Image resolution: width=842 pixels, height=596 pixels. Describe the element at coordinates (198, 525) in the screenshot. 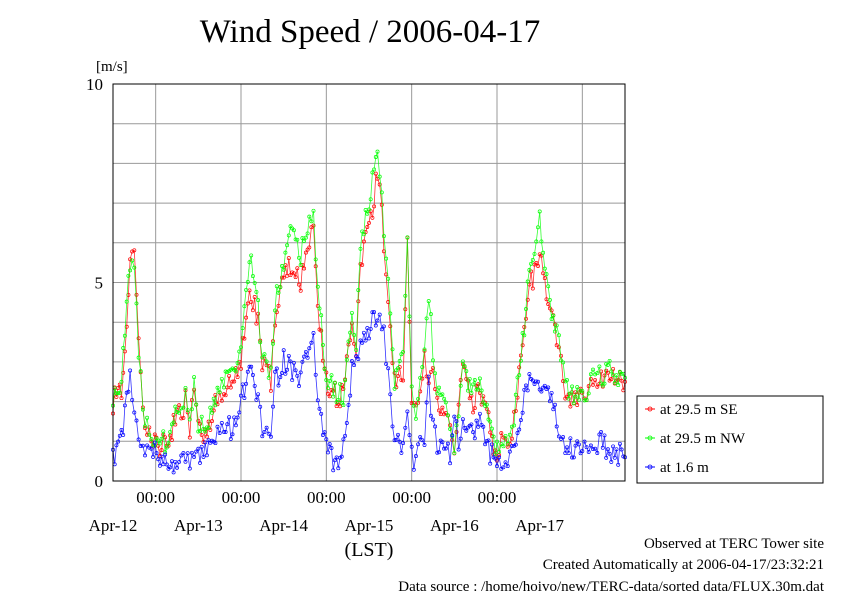

I see `x-tick-date-label: Apr-13` at that location.